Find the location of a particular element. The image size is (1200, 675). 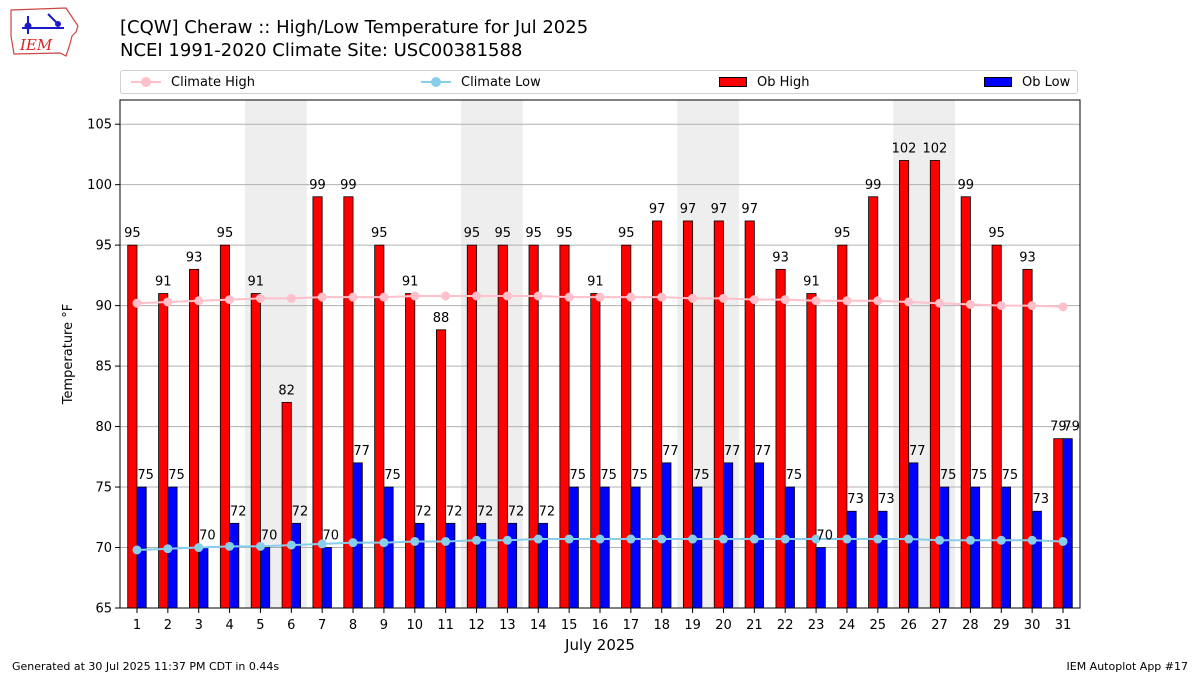

x-tick-label: 17 is located at coordinates (631, 625).